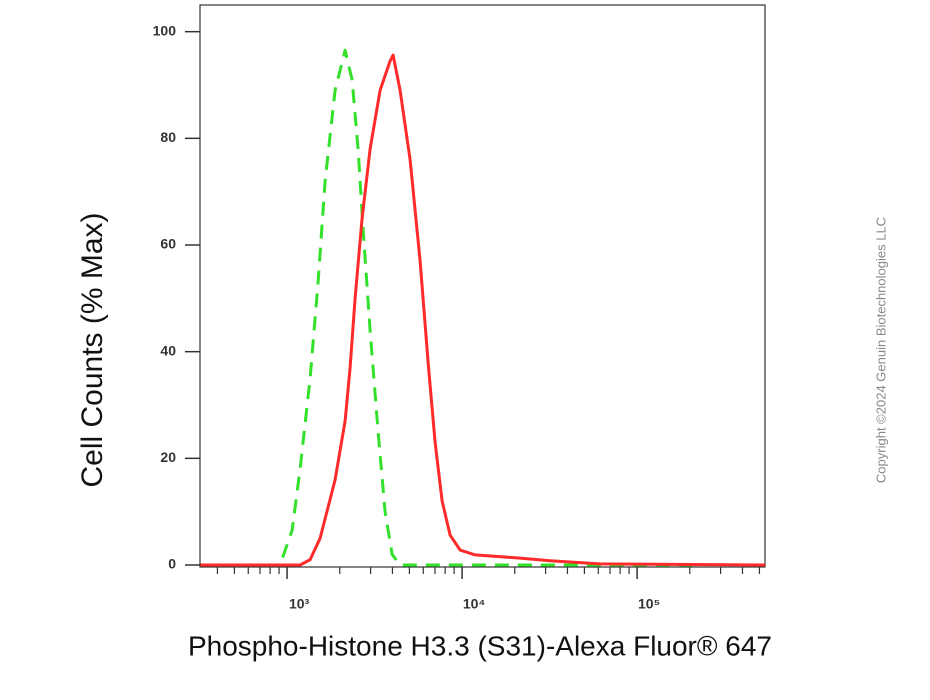  I want to click on y-tick-label: 20, so click(168, 457).